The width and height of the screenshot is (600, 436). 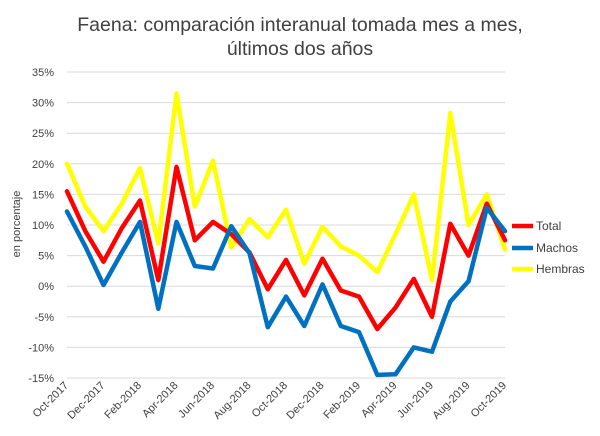 I want to click on y-tick-label: -15%, so click(x=41, y=379).